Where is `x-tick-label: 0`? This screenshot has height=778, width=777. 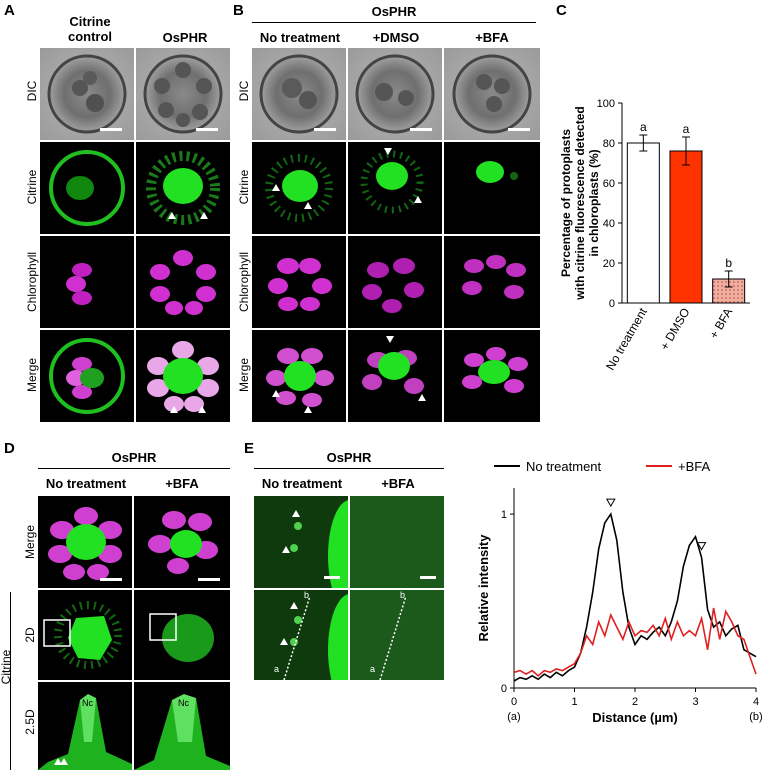 x-tick-label: 0 is located at coordinates (514, 702).